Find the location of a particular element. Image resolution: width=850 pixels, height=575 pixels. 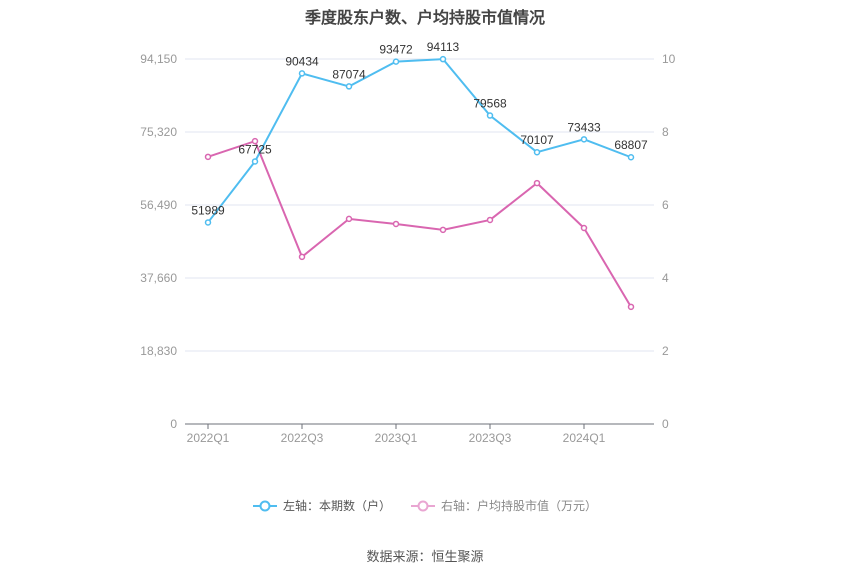

right-series-line is located at coordinates (419, 223).